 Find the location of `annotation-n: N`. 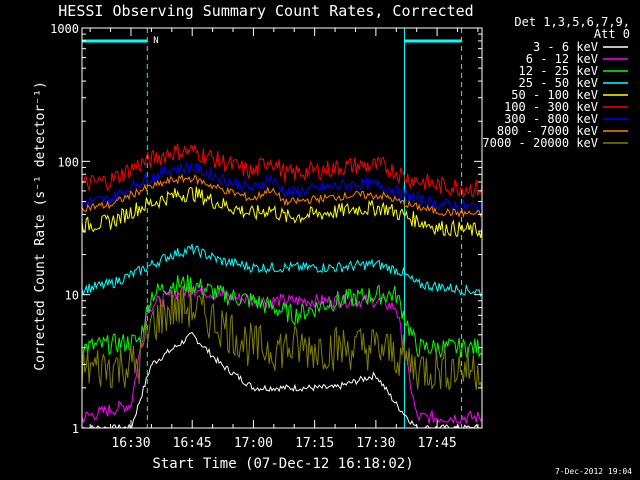

annotation-n: N is located at coordinates (155, 41).